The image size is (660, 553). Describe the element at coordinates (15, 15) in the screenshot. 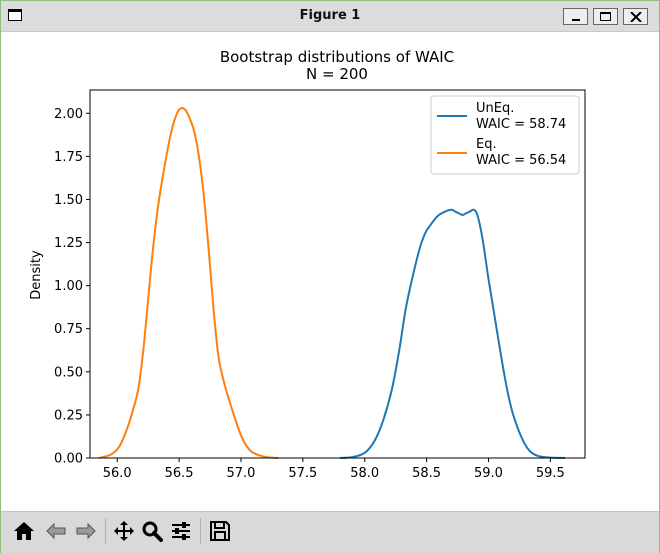

I see `window-icon` at that location.